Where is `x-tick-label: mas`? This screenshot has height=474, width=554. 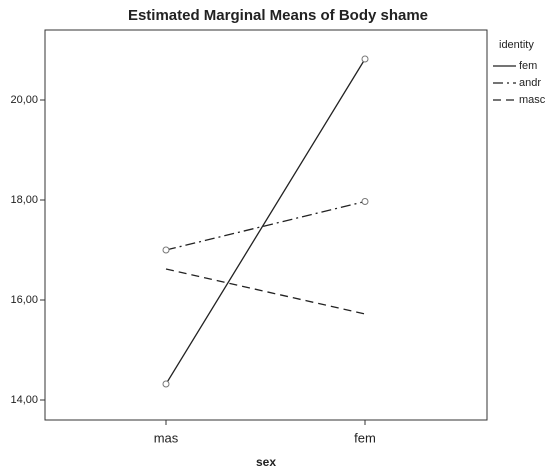
x-tick-label: mas is located at coordinates (166, 437).